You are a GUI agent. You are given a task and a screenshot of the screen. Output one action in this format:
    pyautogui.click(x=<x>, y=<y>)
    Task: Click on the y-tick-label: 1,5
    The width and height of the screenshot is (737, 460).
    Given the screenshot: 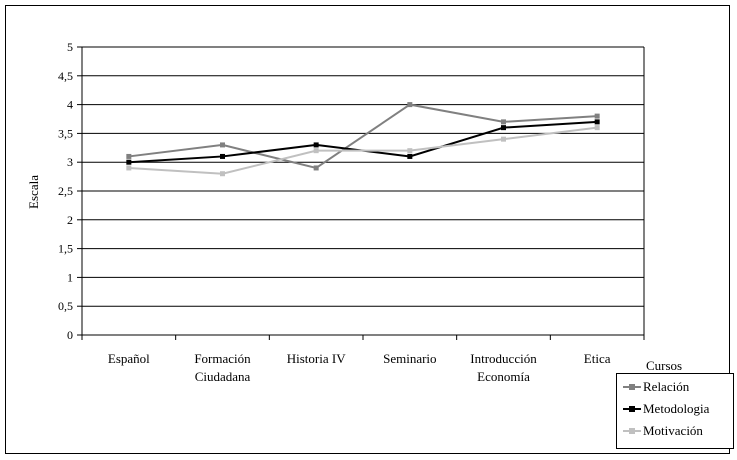 What is the action you would take?
    pyautogui.click(x=65, y=249)
    